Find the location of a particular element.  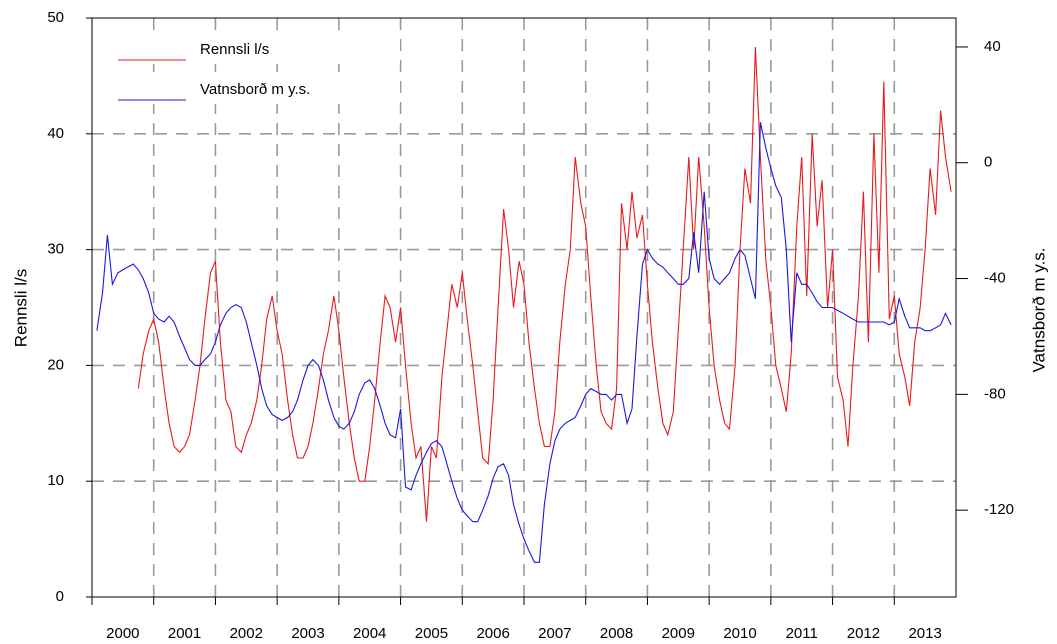

x-tick-label: 2004 is located at coordinates (369, 633).